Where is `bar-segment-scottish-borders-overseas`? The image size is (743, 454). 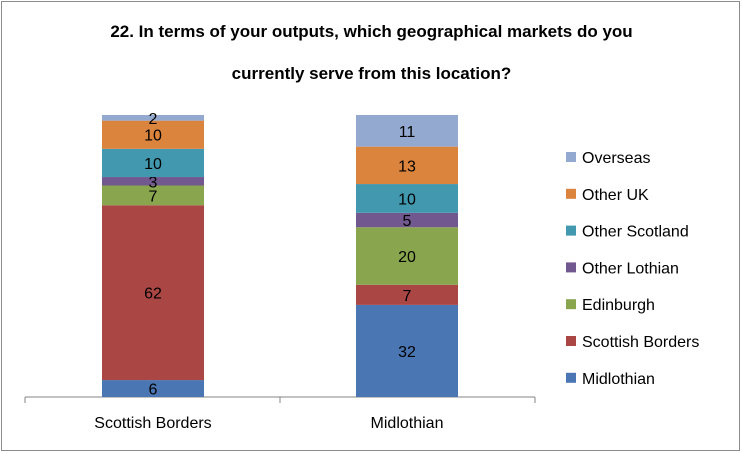 bar-segment-scottish-borders-overseas is located at coordinates (153, 118).